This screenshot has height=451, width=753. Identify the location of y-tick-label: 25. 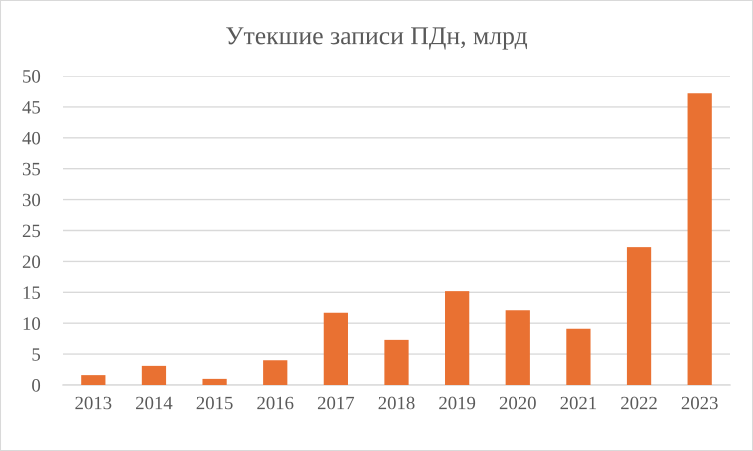
(31, 231).